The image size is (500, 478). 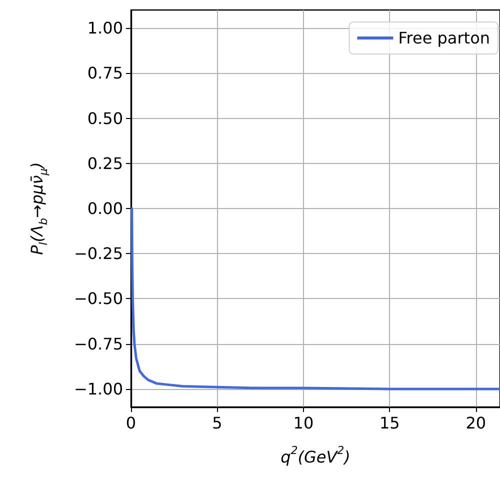 I want to click on y-tick-label: −1.00, so click(x=98, y=388).